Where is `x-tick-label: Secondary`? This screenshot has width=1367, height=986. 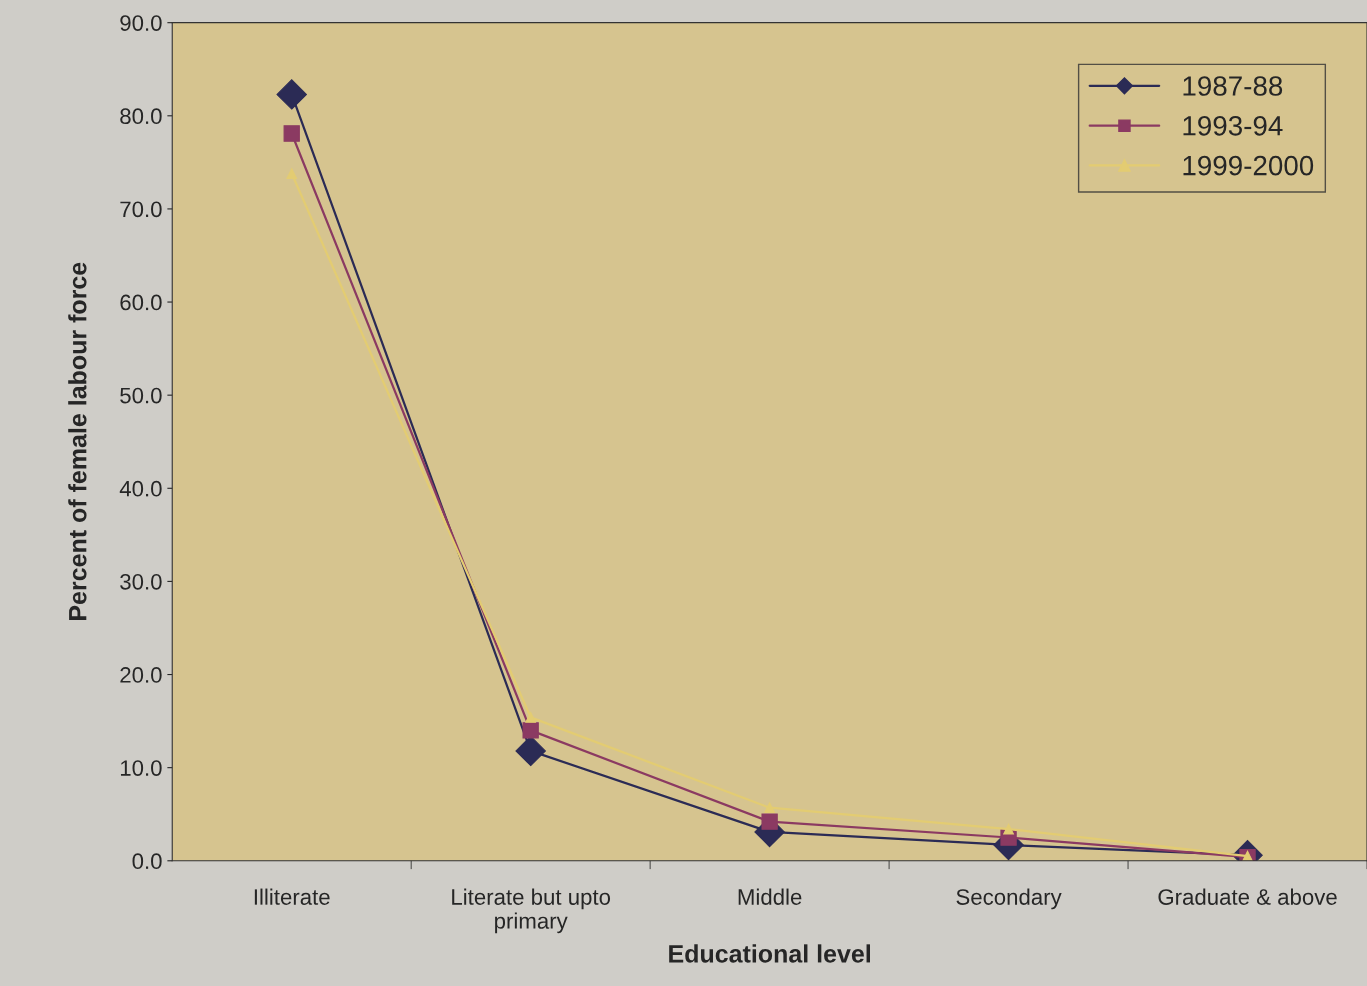
x-tick-label: Secondary is located at coordinates (1009, 899).